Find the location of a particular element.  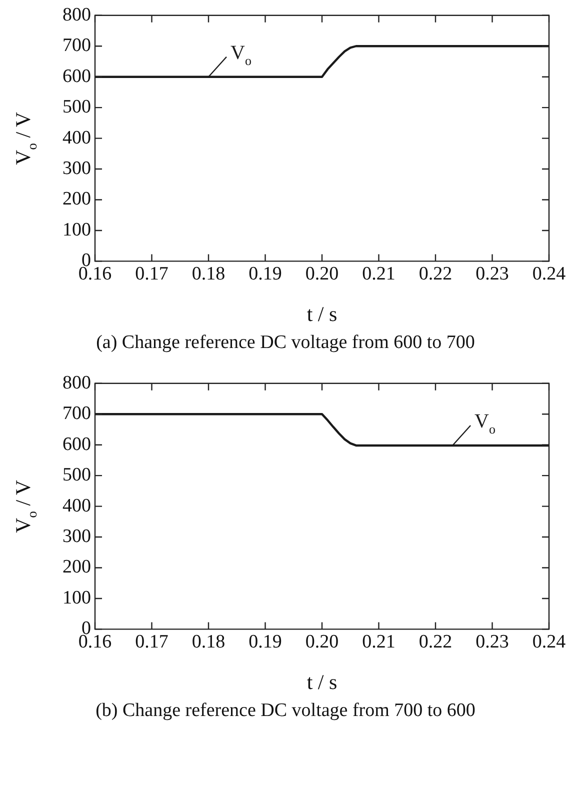

text: (a) Change reference DC voltage from 600 to 700 is located at coordinates (285, 343).